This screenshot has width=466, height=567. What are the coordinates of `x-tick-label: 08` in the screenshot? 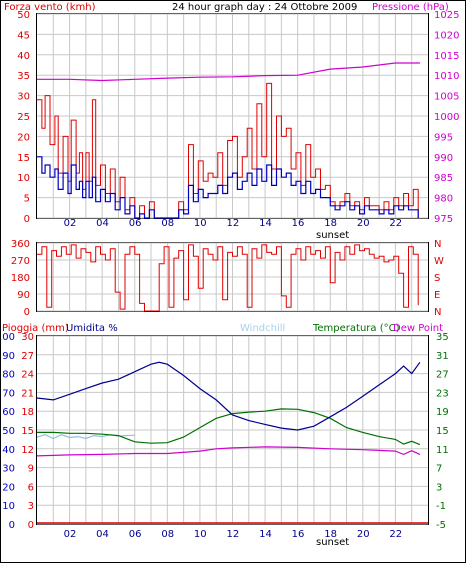 It's located at (167, 223).